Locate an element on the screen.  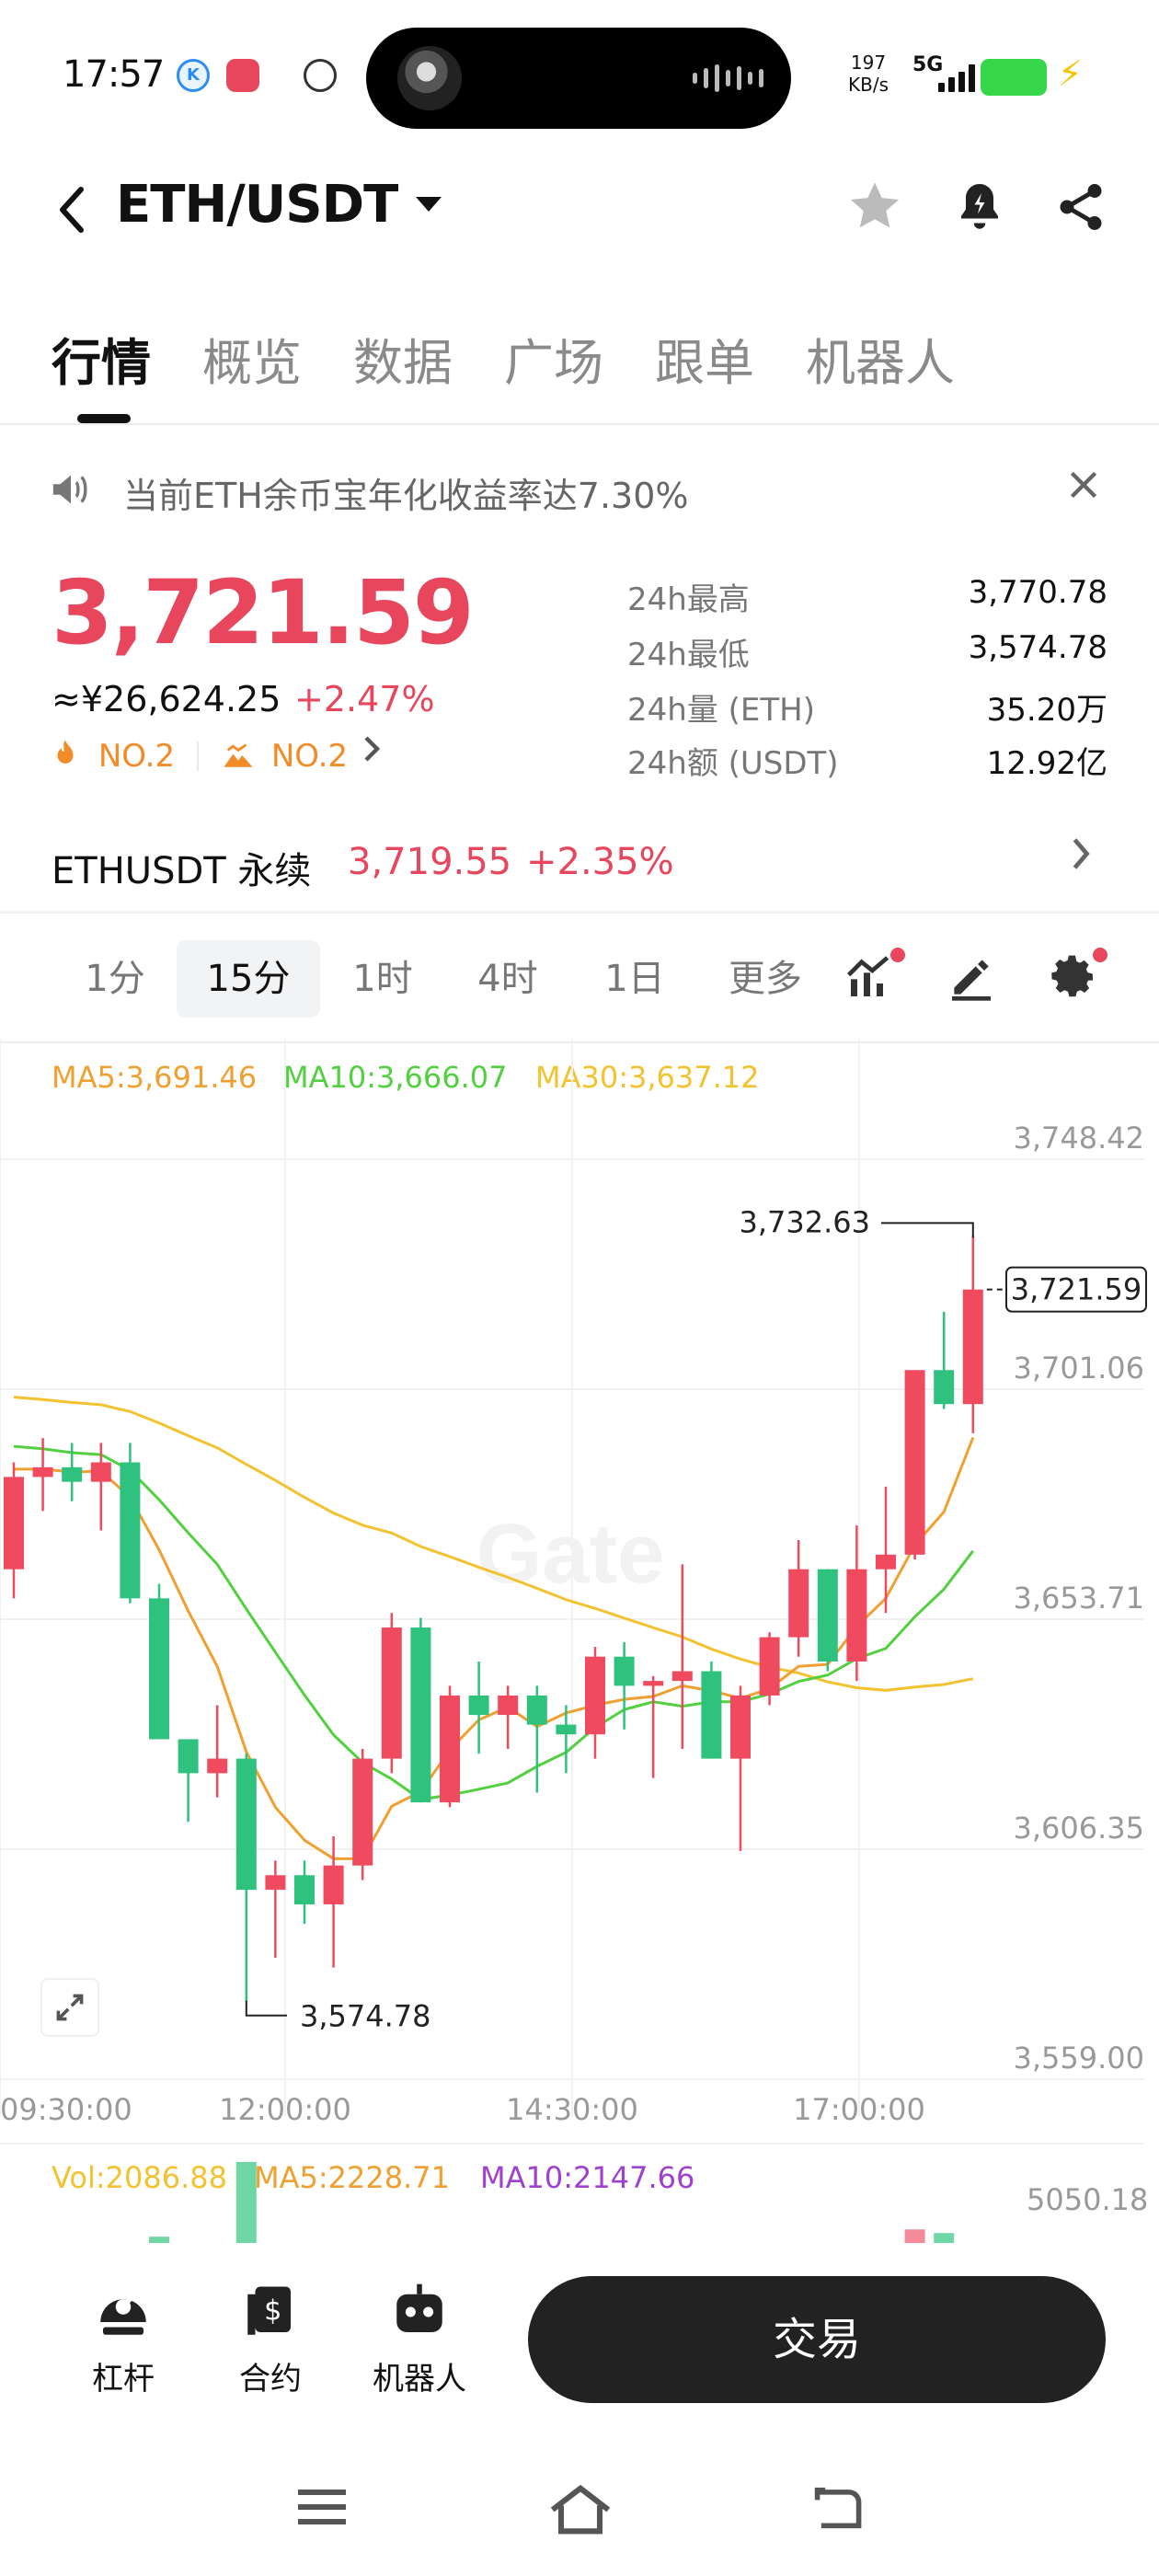
active-tab-indicator is located at coordinates (104, 418).